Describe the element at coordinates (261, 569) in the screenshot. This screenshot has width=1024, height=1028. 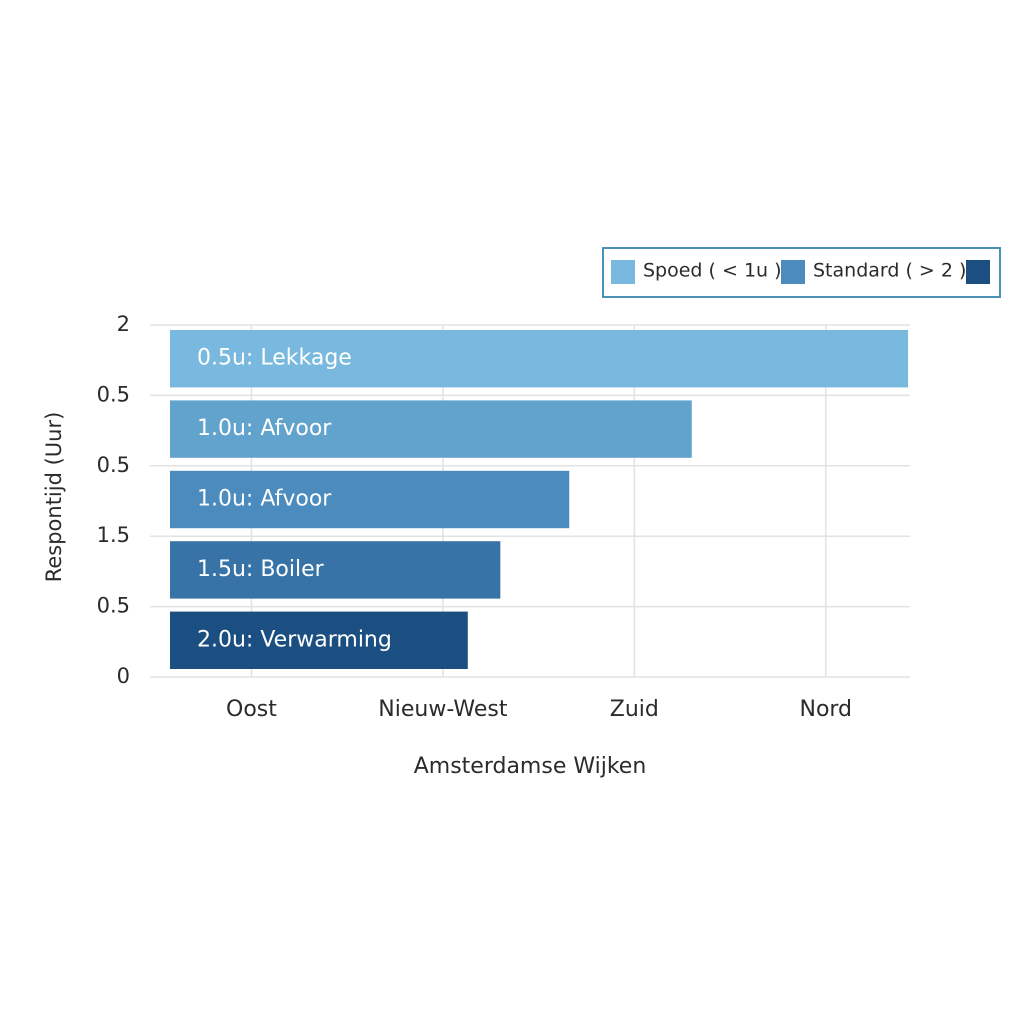
I see `bar-label: 1.5u: Boiler` at that location.